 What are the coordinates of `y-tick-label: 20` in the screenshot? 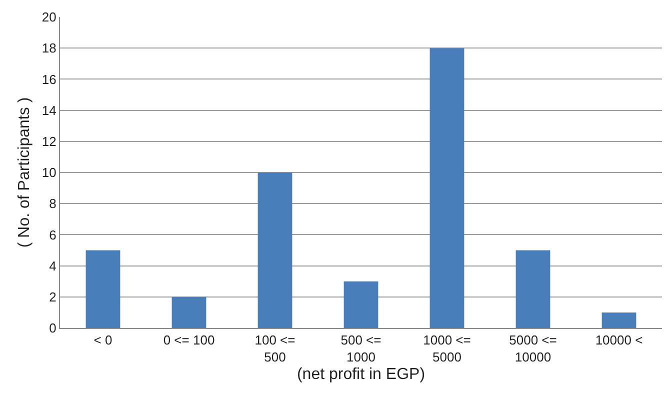 It's located at (49, 17).